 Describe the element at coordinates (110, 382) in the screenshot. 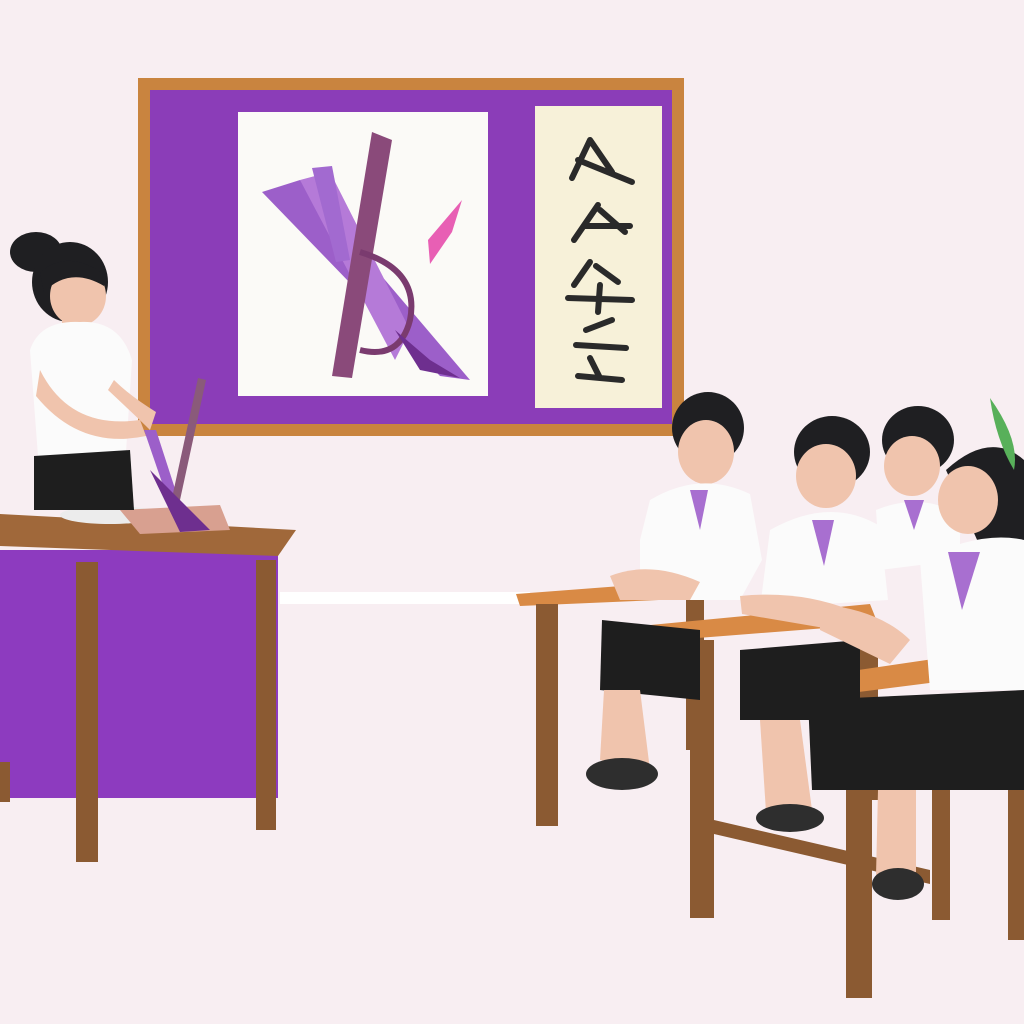

I see `teacher` at that location.